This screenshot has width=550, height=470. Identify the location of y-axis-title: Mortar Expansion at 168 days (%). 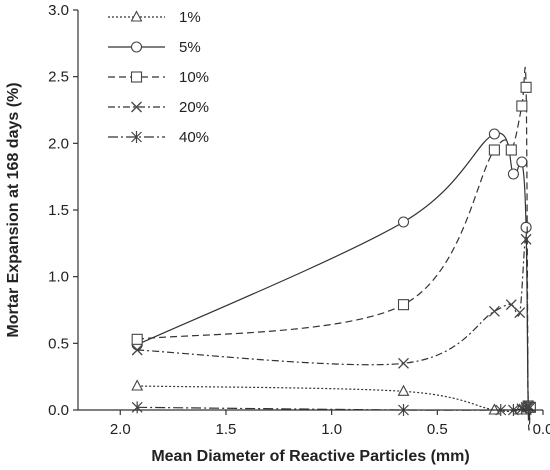
(13, 209).